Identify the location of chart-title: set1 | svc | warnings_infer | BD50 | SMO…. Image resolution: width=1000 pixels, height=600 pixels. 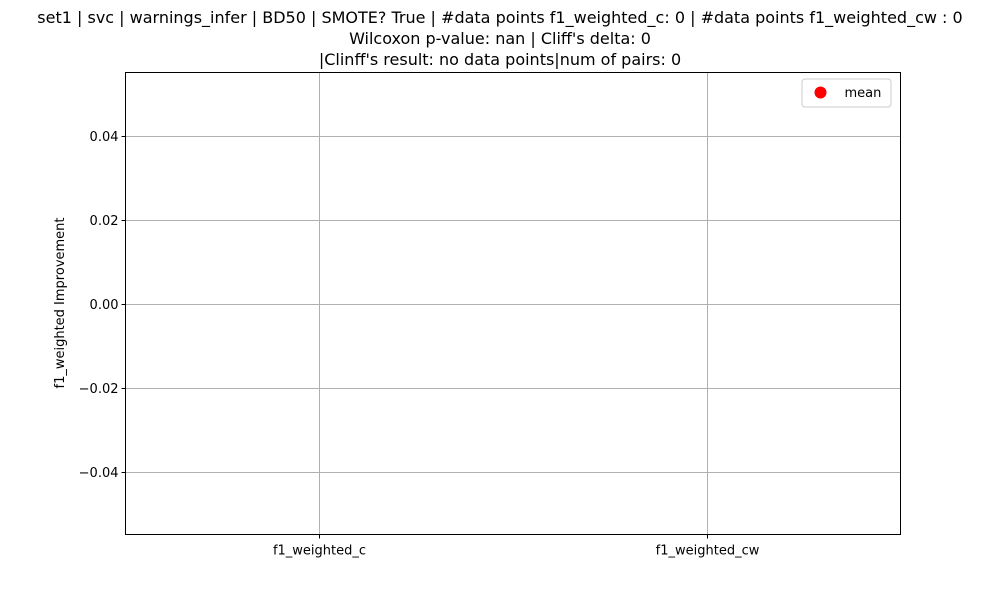
(500, 38).